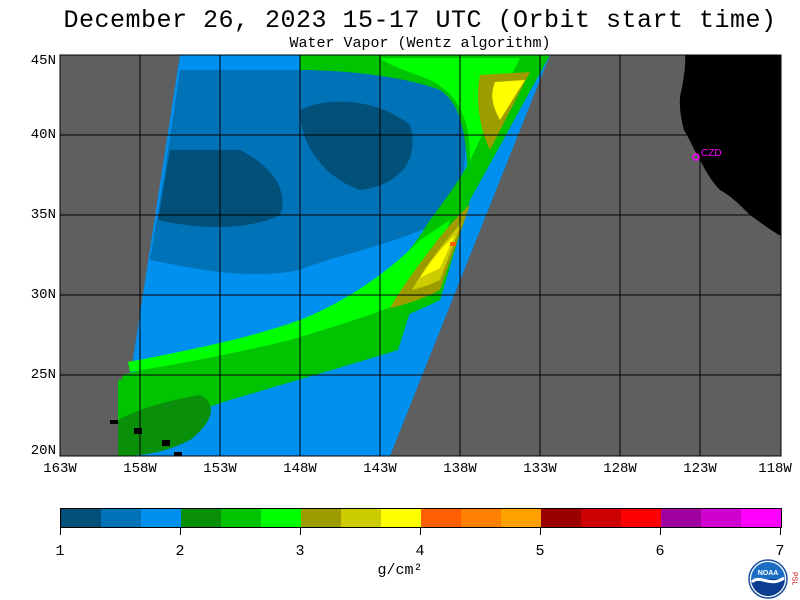  I want to click on colorbar, so click(421, 518).